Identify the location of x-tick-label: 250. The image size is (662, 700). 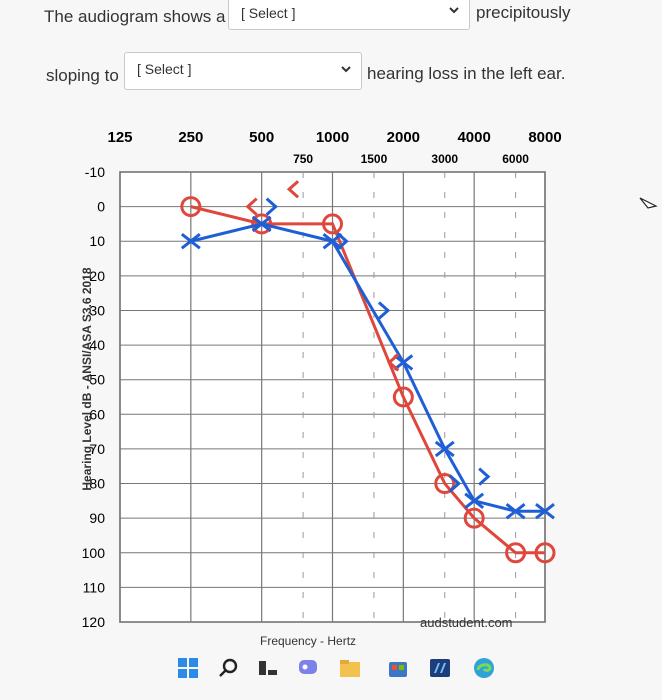
(190, 137).